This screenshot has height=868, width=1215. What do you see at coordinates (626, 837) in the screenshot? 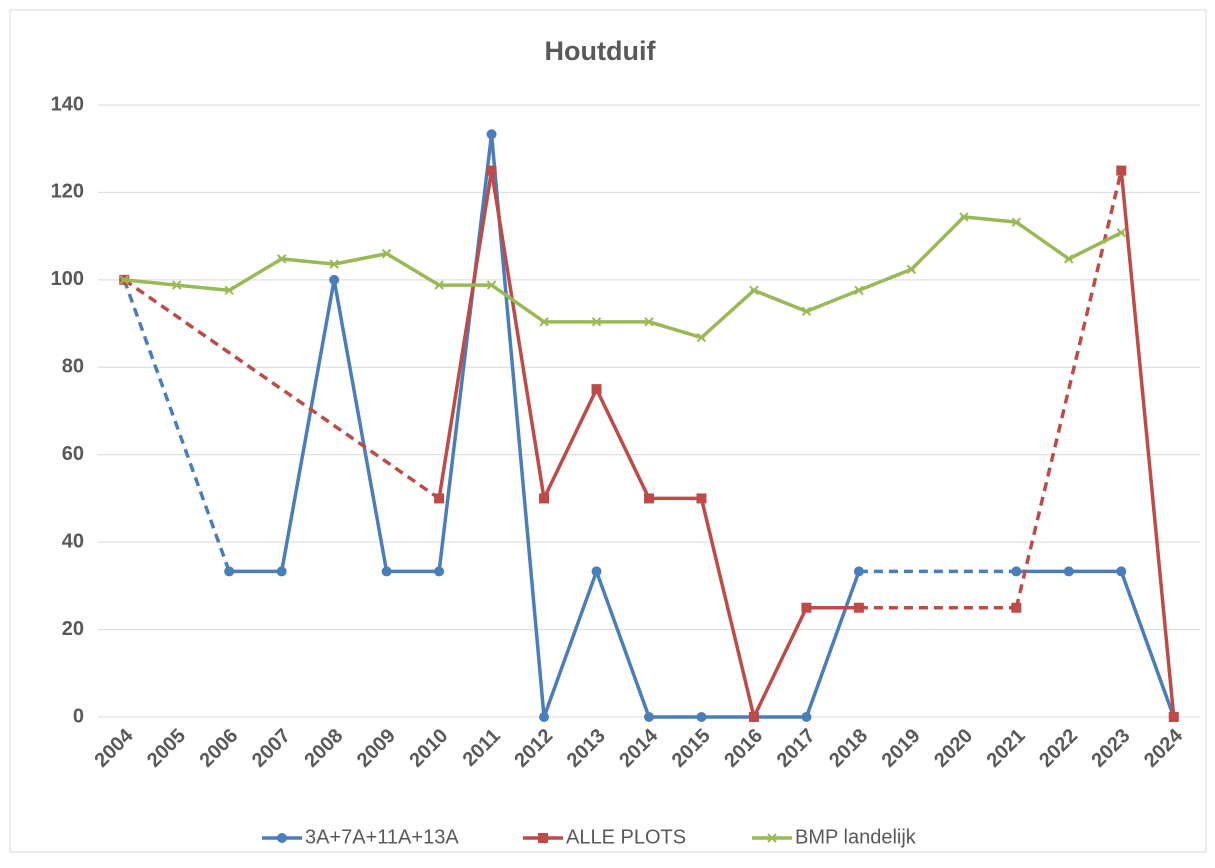
I see `legend-label: ALLE PLOTS` at bounding box center [626, 837].